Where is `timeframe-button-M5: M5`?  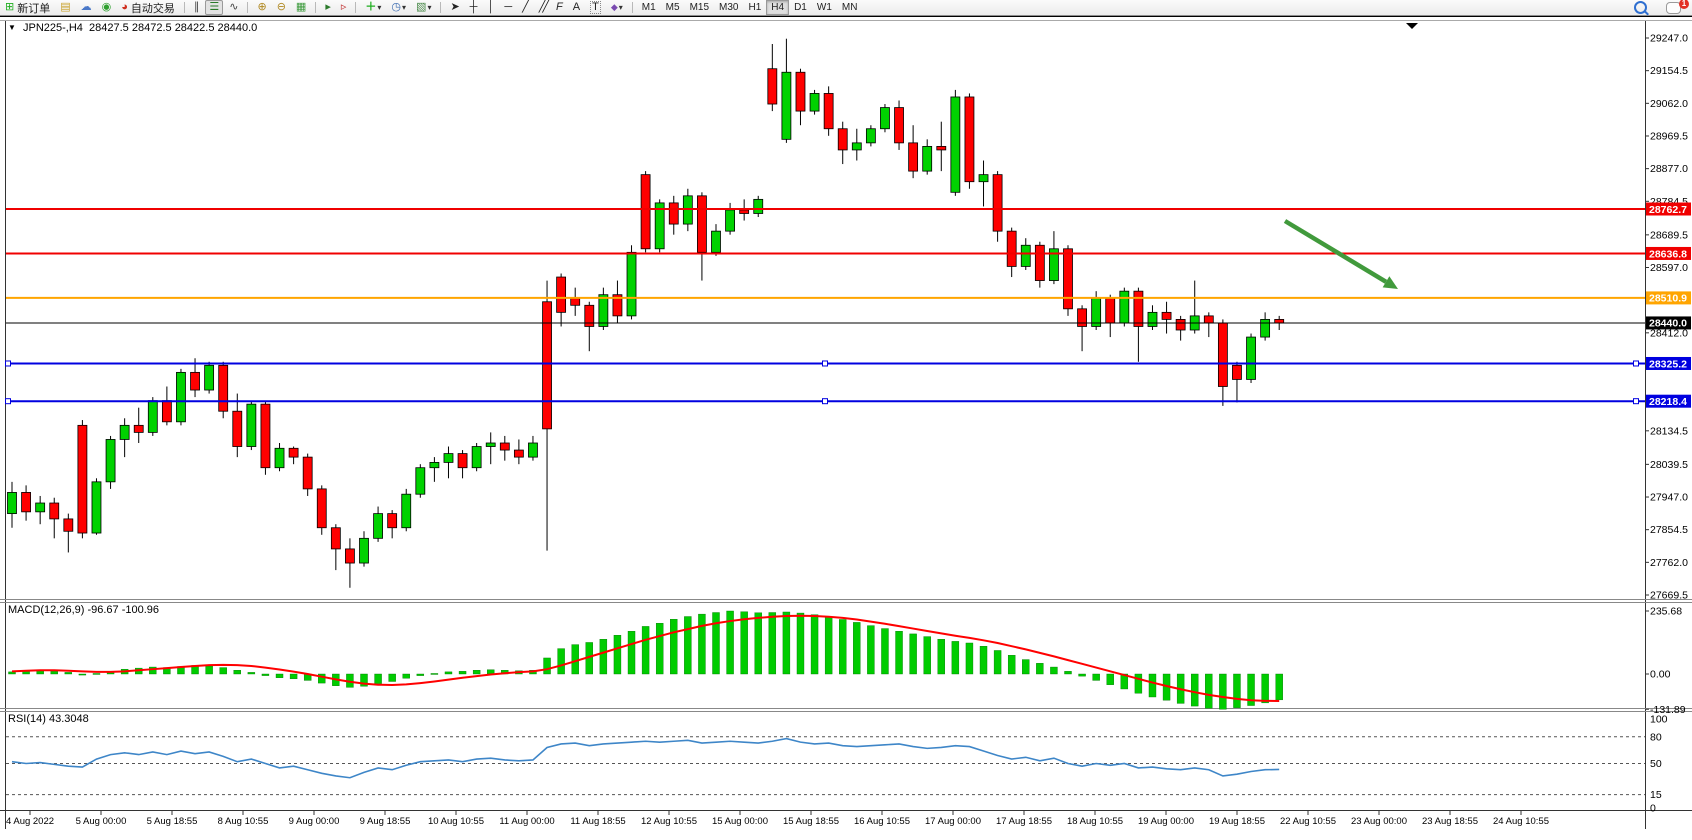 timeframe-button-M5: M5 is located at coordinates (672, 7).